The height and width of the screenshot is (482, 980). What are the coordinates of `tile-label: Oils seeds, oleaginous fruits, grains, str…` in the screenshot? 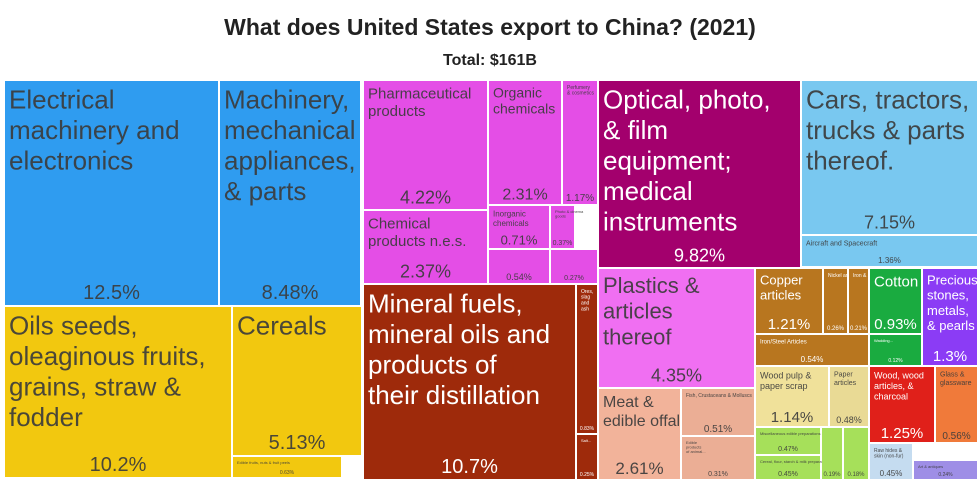 It's located at (107, 371).